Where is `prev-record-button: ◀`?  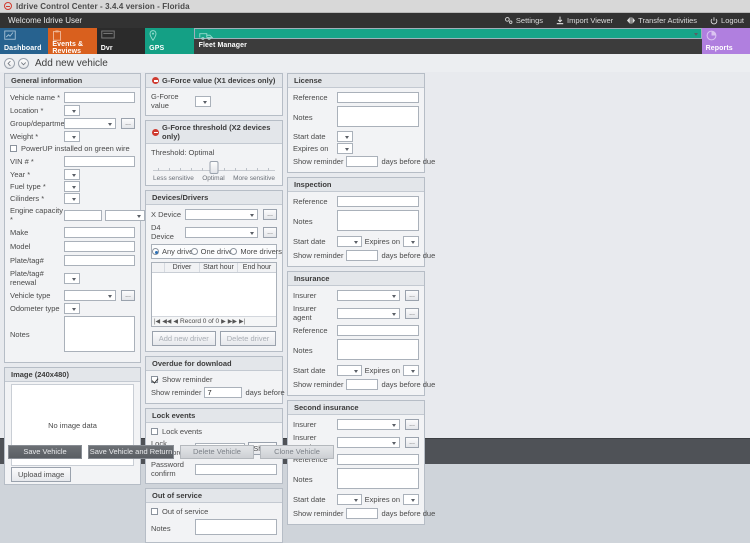
prev-record-button: ◀ is located at coordinates (176, 322).